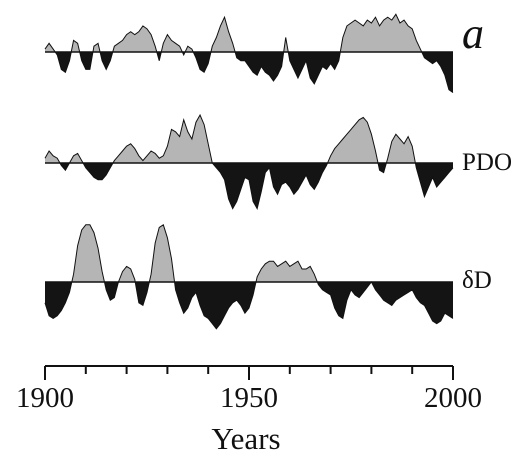 The height and width of the screenshot is (456, 529). Describe the element at coordinates (453, 398) in the screenshot. I see `x-tick-label: 2000` at that location.